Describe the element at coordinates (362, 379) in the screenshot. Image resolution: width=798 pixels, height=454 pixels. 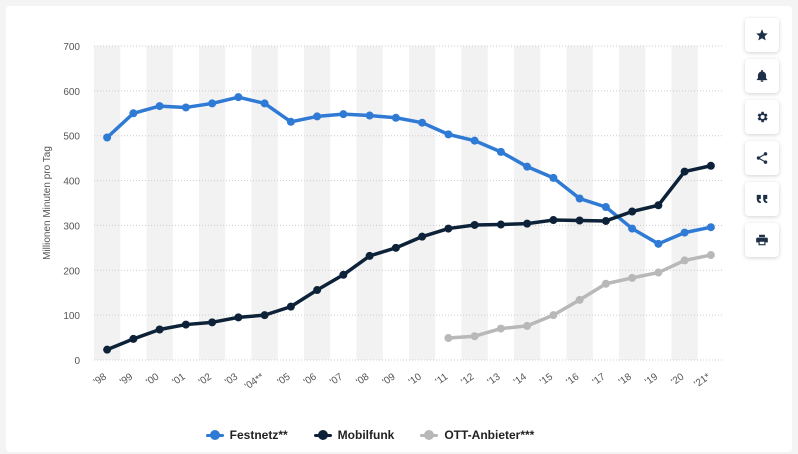
I see `x-tick-label: '08` at that location.